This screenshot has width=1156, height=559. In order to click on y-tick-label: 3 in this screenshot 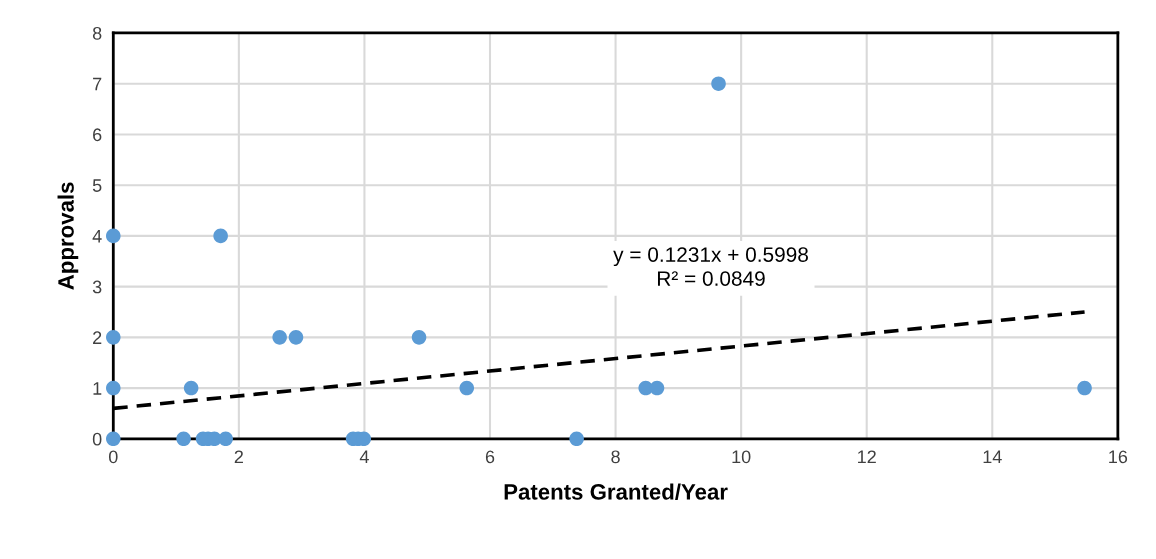, I will do `click(97, 287)`.